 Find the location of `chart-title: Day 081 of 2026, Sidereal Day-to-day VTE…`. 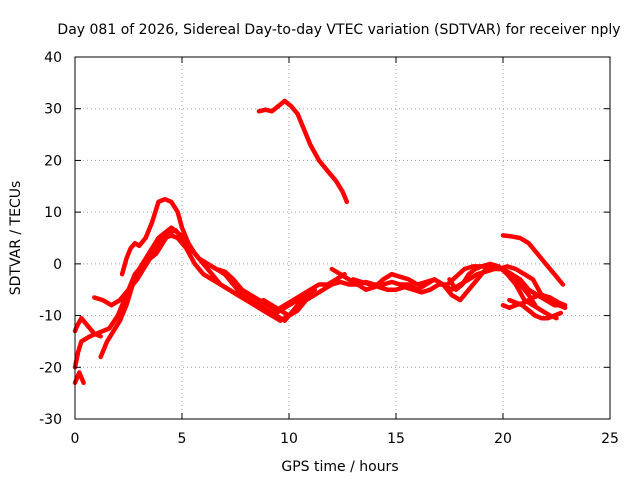

chart-title: Day 081 of 2026, Sidereal Day-to-day VTE… is located at coordinates (338, 30).